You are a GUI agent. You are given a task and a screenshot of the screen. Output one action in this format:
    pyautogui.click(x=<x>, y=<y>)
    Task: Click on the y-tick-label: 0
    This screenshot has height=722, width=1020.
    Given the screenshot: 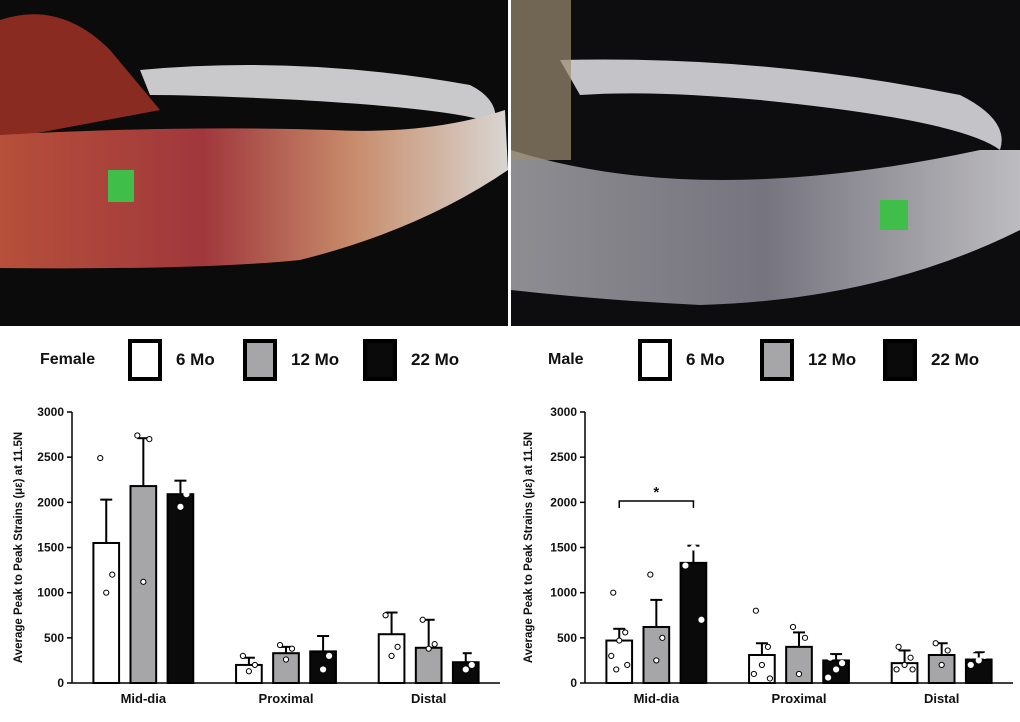 What is the action you would take?
    pyautogui.click(x=60, y=683)
    